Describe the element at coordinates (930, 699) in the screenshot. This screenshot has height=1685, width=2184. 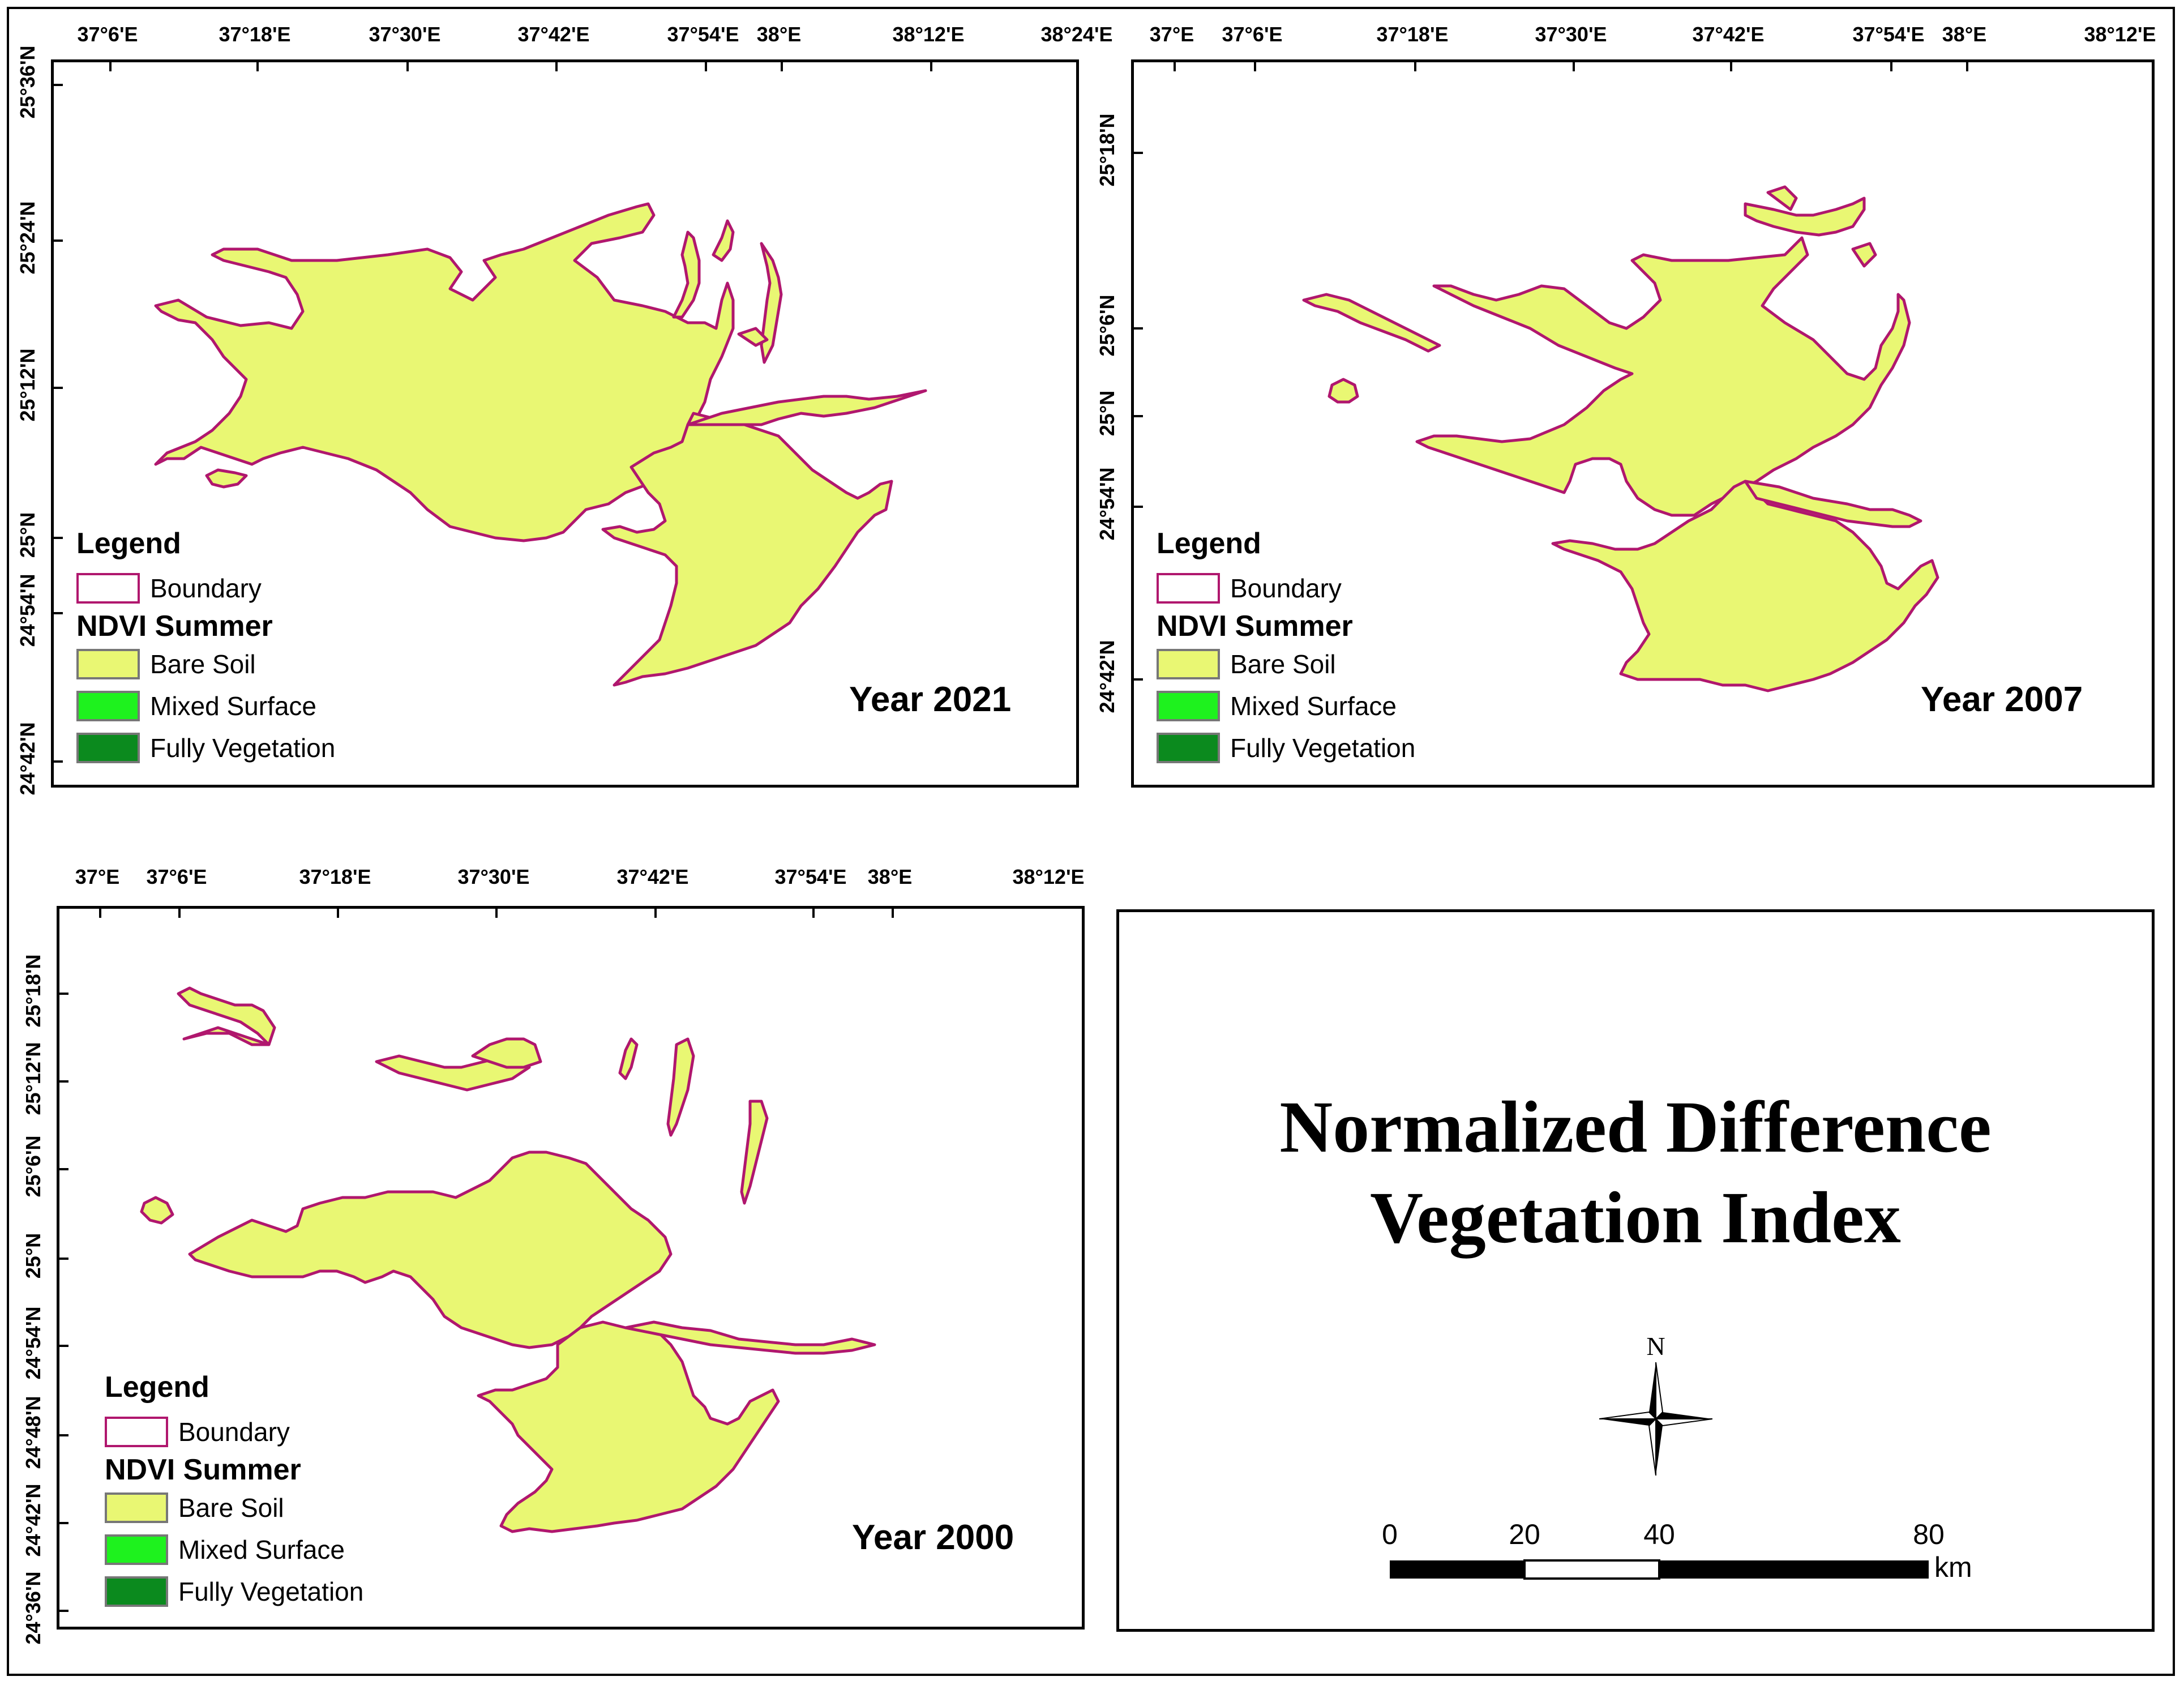
I see `year-label: Year 2021` at that location.